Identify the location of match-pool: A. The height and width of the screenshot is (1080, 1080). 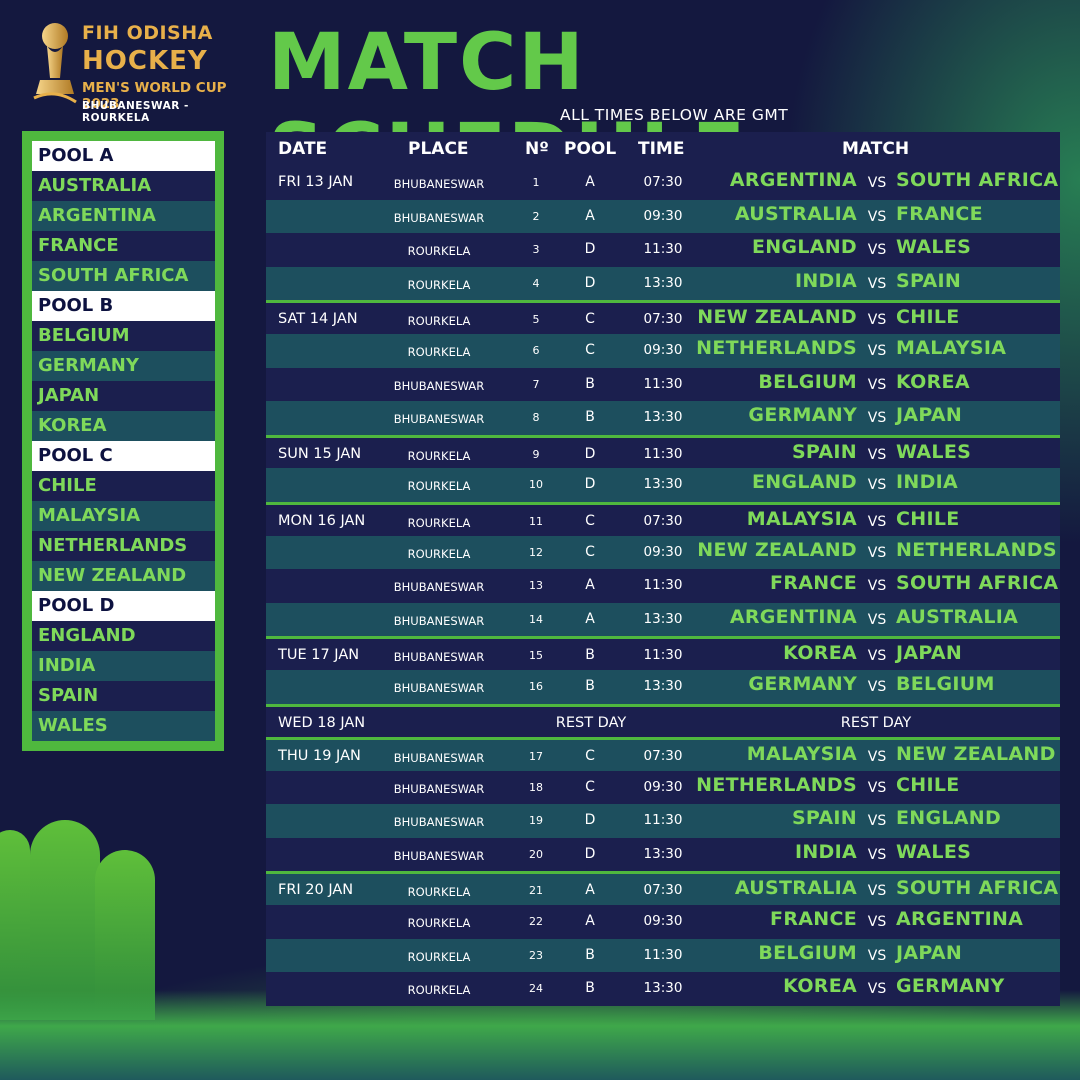
(590, 182).